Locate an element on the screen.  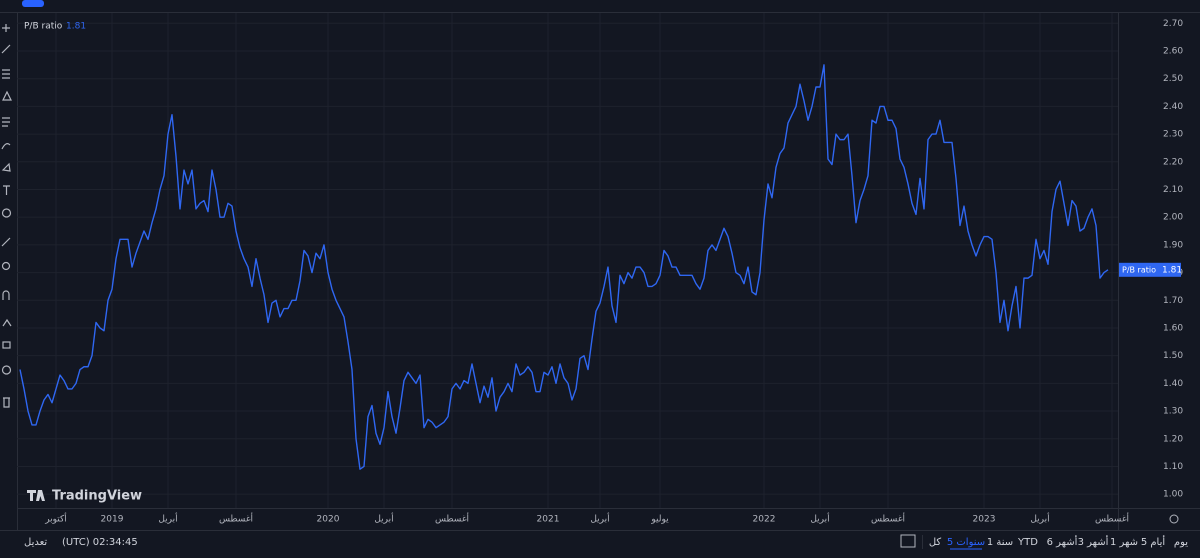
adjust-button: تعديل is located at coordinates (35, 542).